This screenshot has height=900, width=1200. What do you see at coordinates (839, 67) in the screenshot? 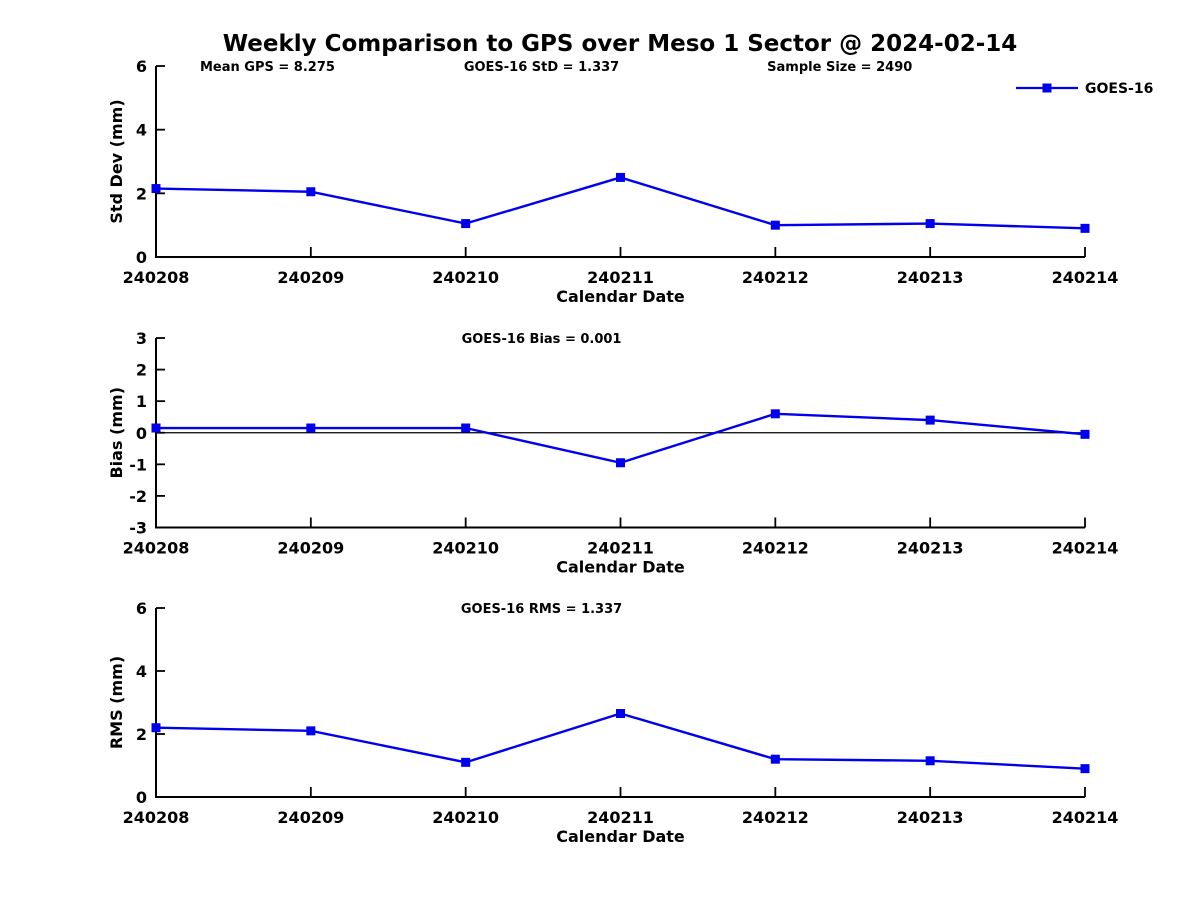
I see `annotation: Sample Size = 2490` at bounding box center [839, 67].